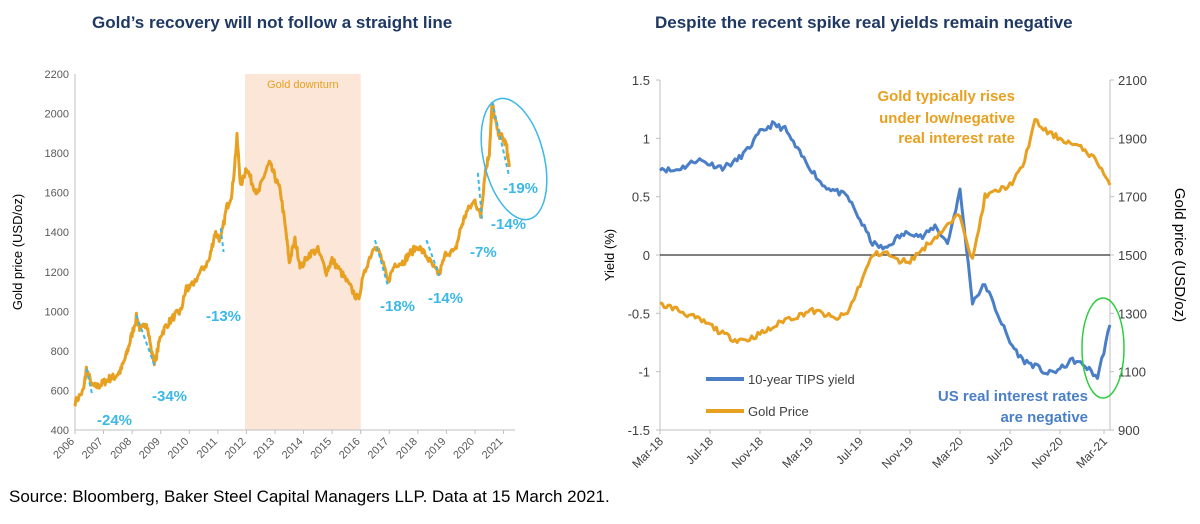 The image size is (1200, 524). I want to click on drawdown-label: -18%, so click(397, 306).